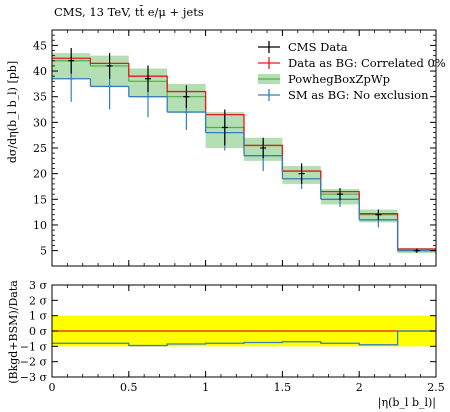 Image resolution: width=450 pixels, height=412 pixels. I want to click on legend-label: CMS Data, so click(318, 47).